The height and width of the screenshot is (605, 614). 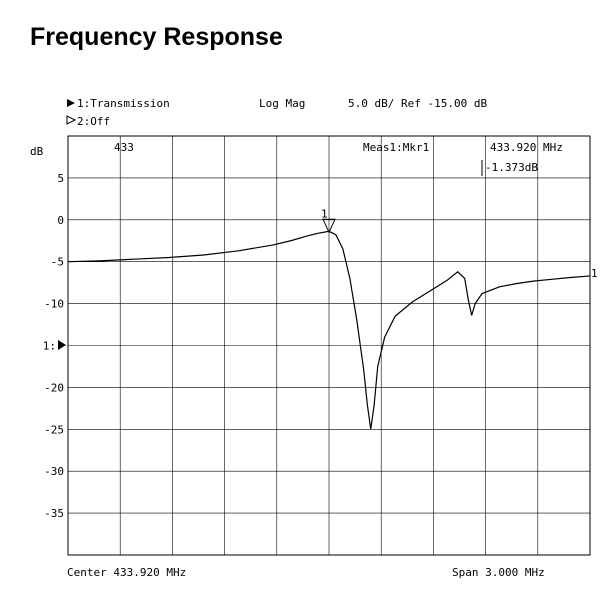 What do you see at coordinates (54, 471) in the screenshot?
I see `y-tick-label: -30` at bounding box center [54, 471].